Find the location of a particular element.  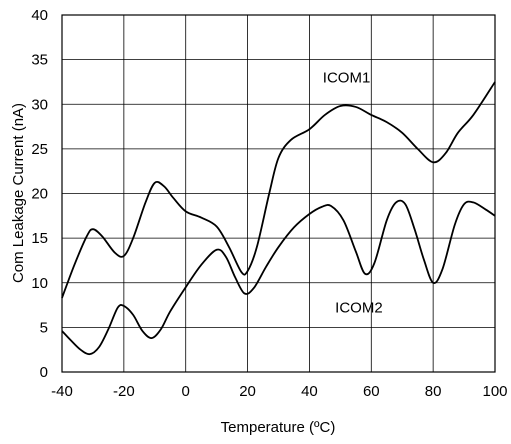

series-labels: ICOM1 ICOM2 is located at coordinates (353, 192).